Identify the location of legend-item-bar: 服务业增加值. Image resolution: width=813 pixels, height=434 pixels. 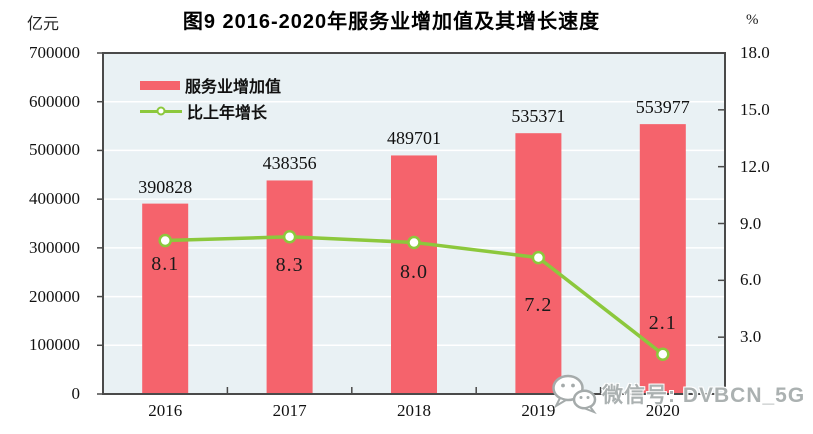
(210, 85).